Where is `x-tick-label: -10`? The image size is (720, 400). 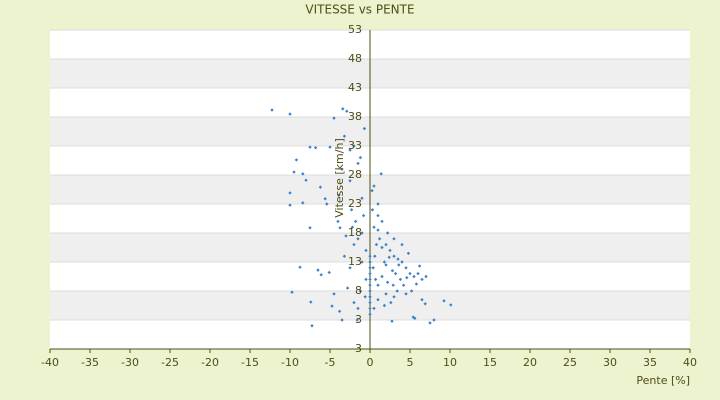 x-tick-label: -10 is located at coordinates (290, 362).